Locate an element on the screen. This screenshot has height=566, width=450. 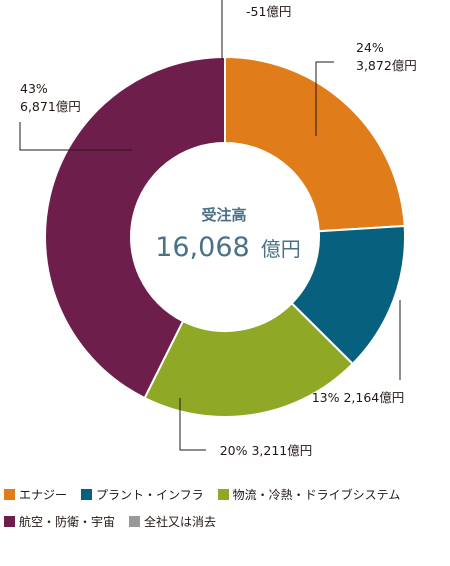
center-total-unit: 億円 is located at coordinates (281, 249).